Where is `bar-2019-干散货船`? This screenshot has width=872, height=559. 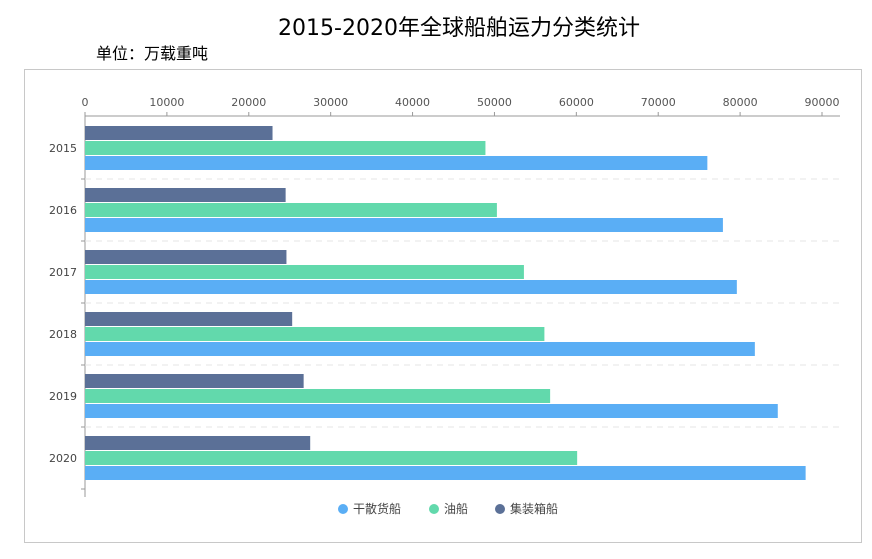
bar-2019-干散货船 is located at coordinates (431, 411).